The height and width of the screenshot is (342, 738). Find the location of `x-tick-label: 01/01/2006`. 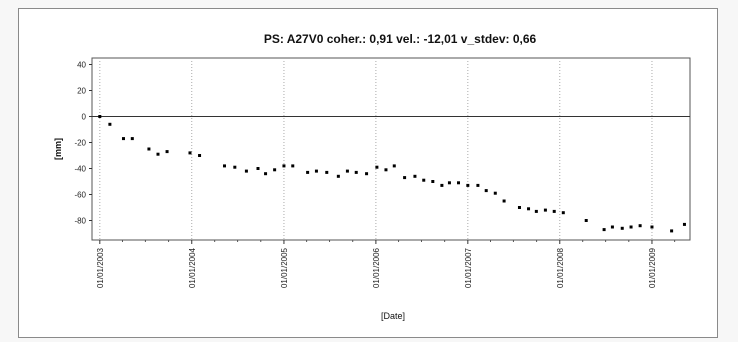

x-tick-label: 01/01/2006 is located at coordinates (376, 267).